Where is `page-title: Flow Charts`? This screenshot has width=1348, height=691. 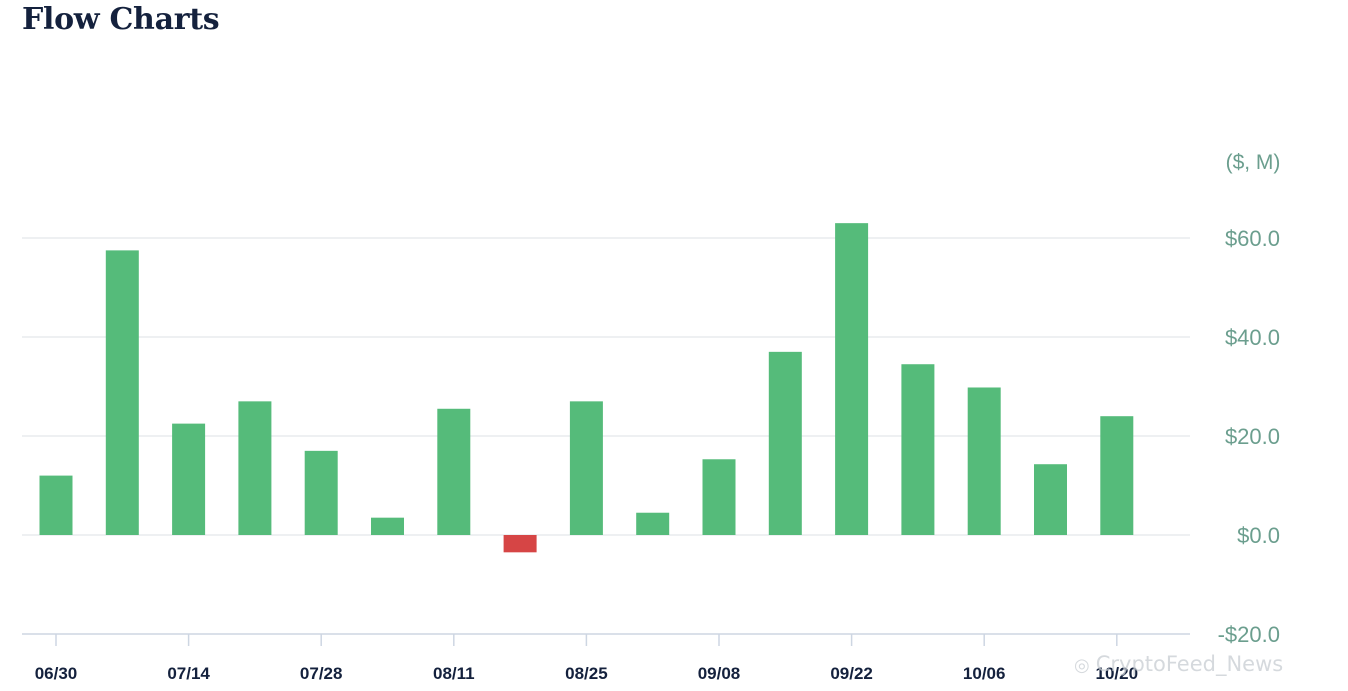
page-title: Flow Charts is located at coordinates (121, 19).